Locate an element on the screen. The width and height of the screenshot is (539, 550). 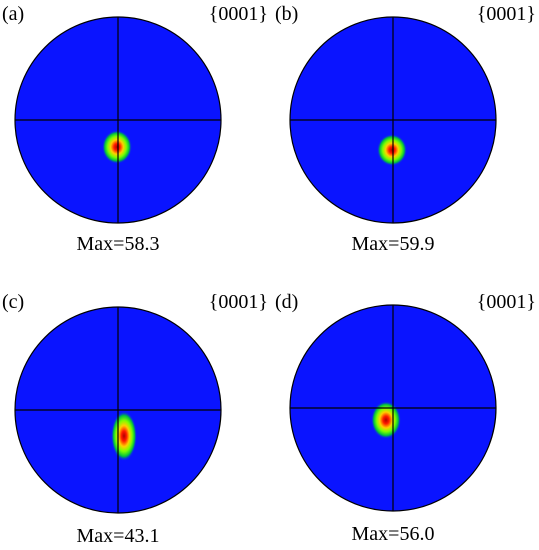
panel-label: (d) is located at coordinates (286, 302).